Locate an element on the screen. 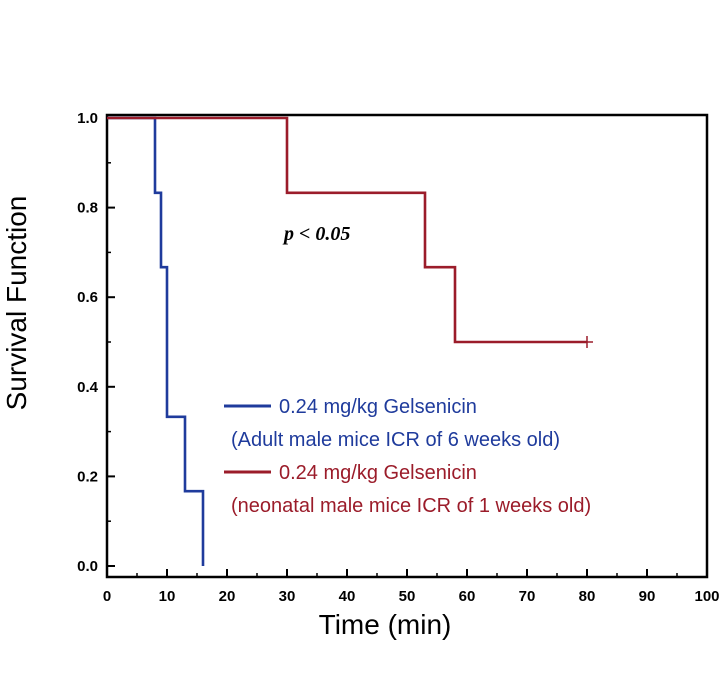  legend-description-2: (neonatal male mice ICR of 1 weeks old) is located at coordinates (411, 506).